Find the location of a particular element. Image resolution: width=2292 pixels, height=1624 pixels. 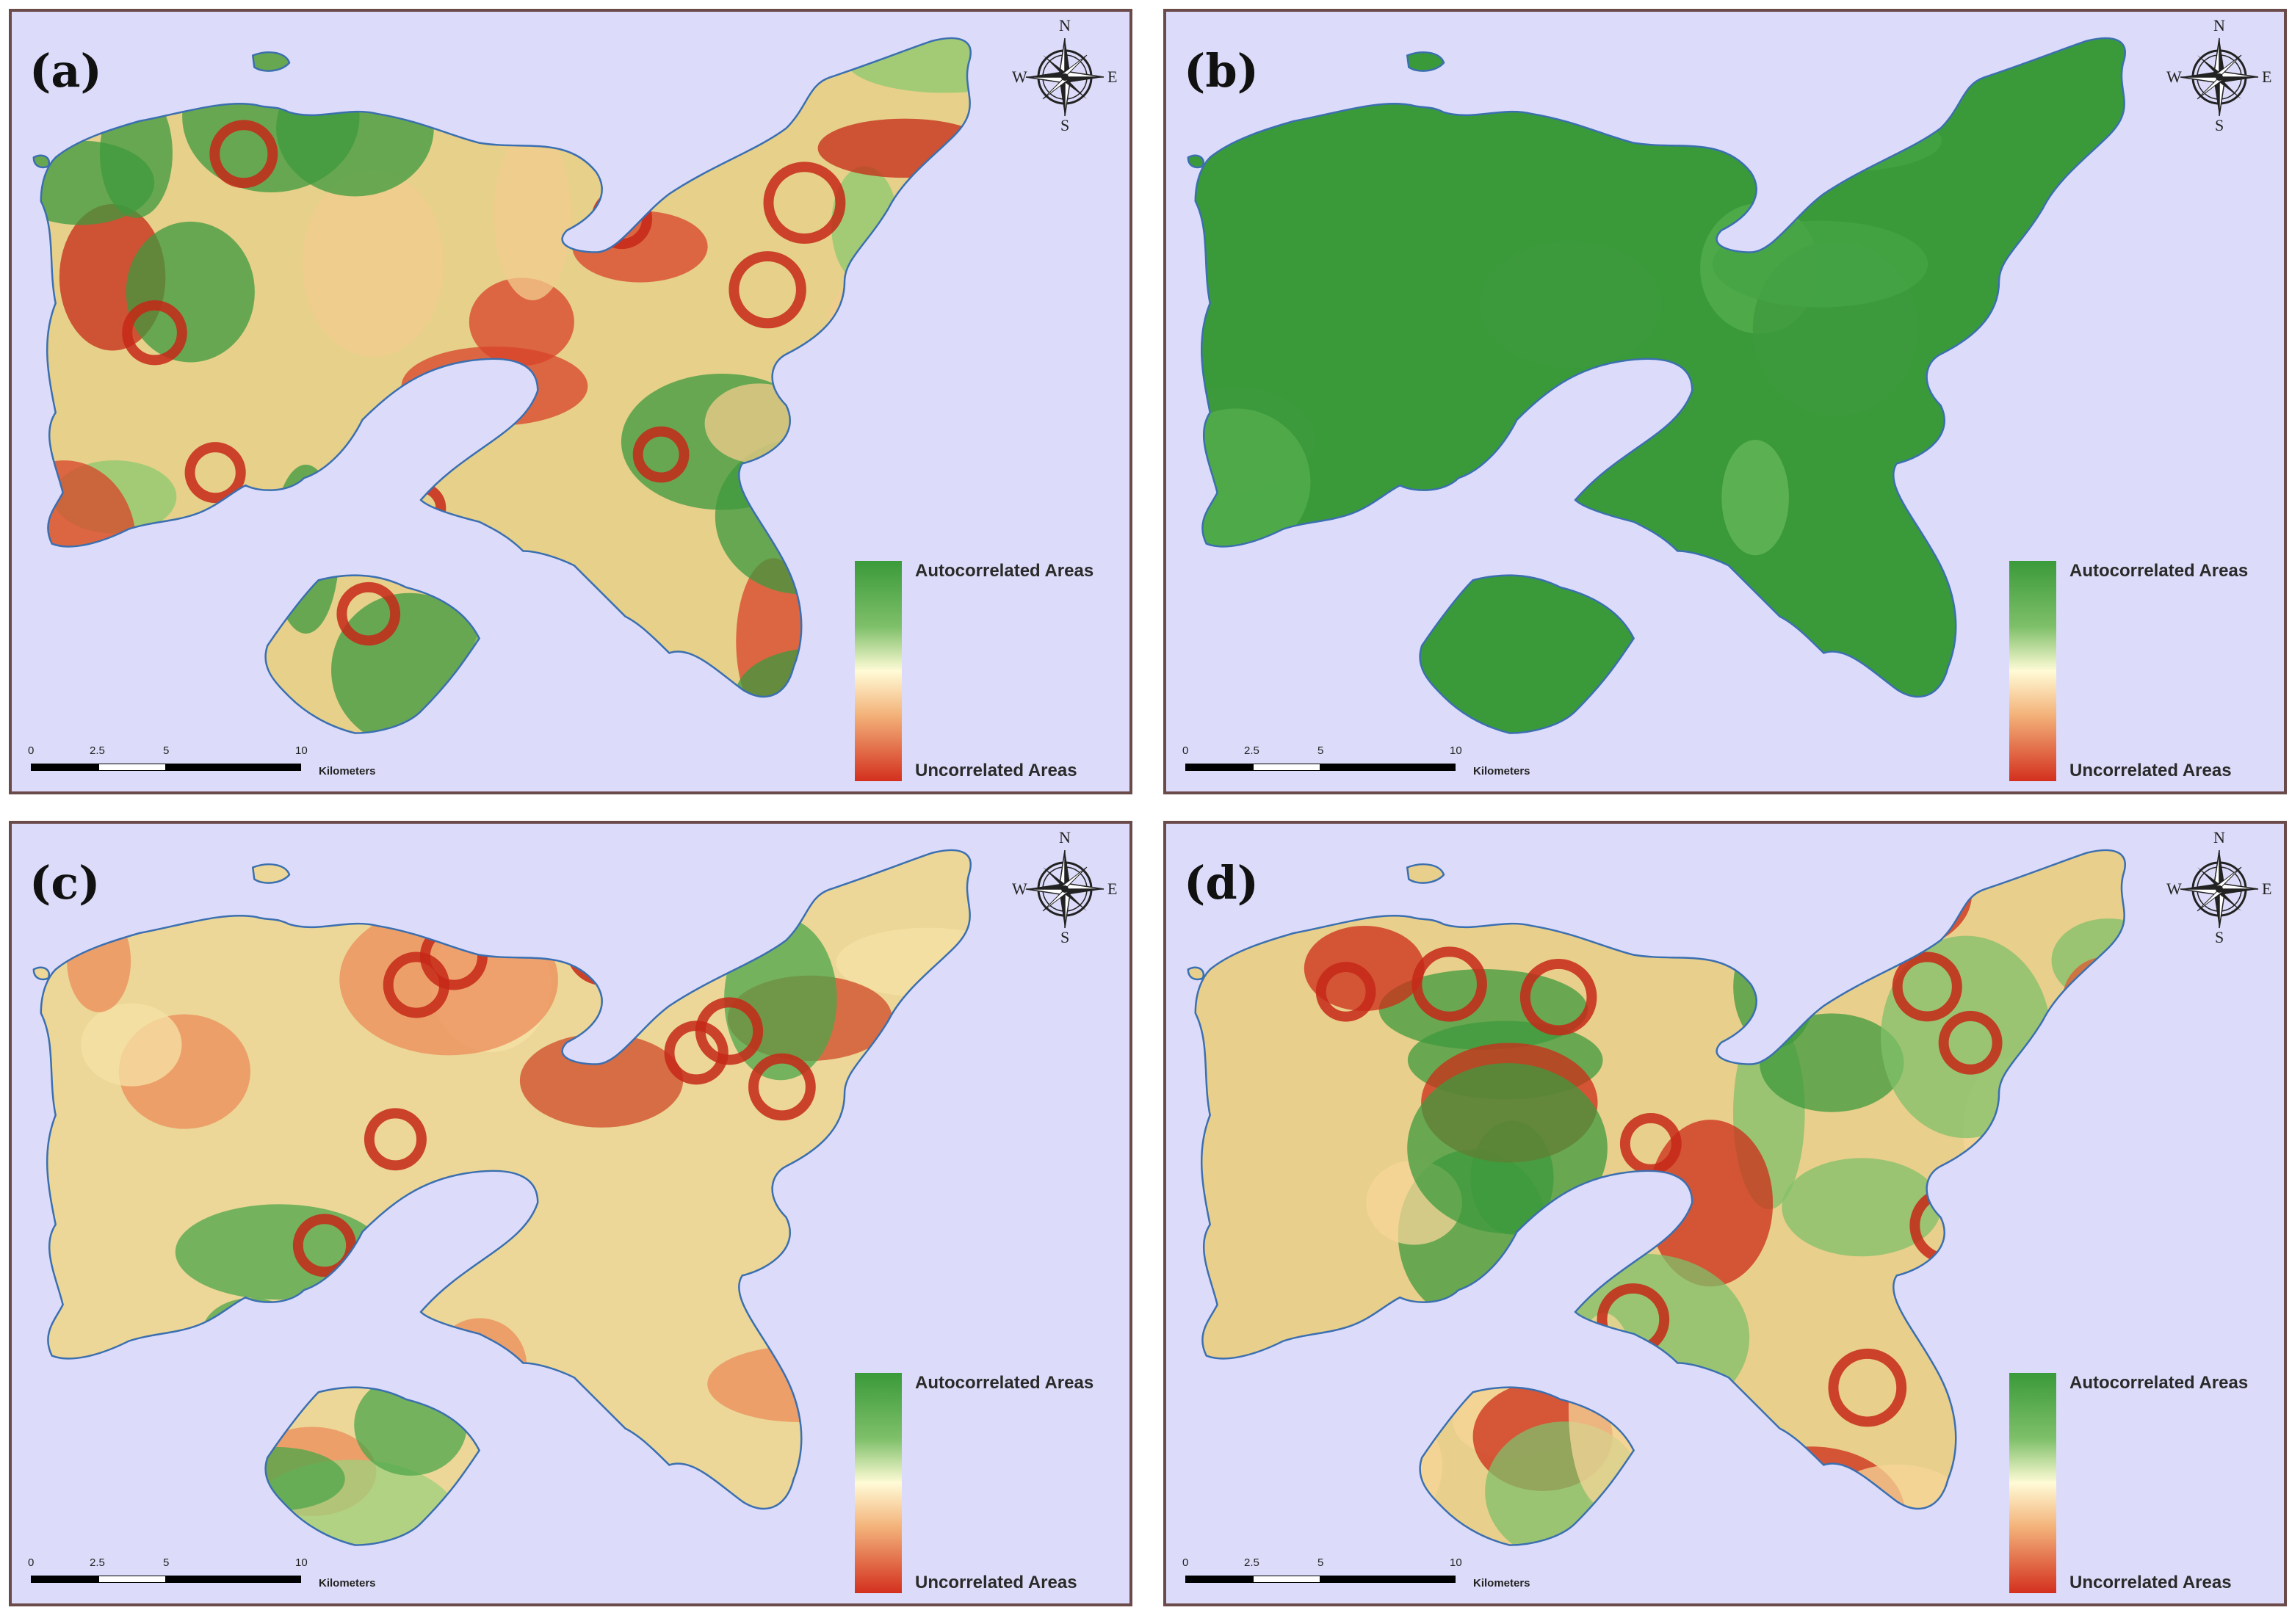

panel-label: (c) is located at coordinates (65, 883).